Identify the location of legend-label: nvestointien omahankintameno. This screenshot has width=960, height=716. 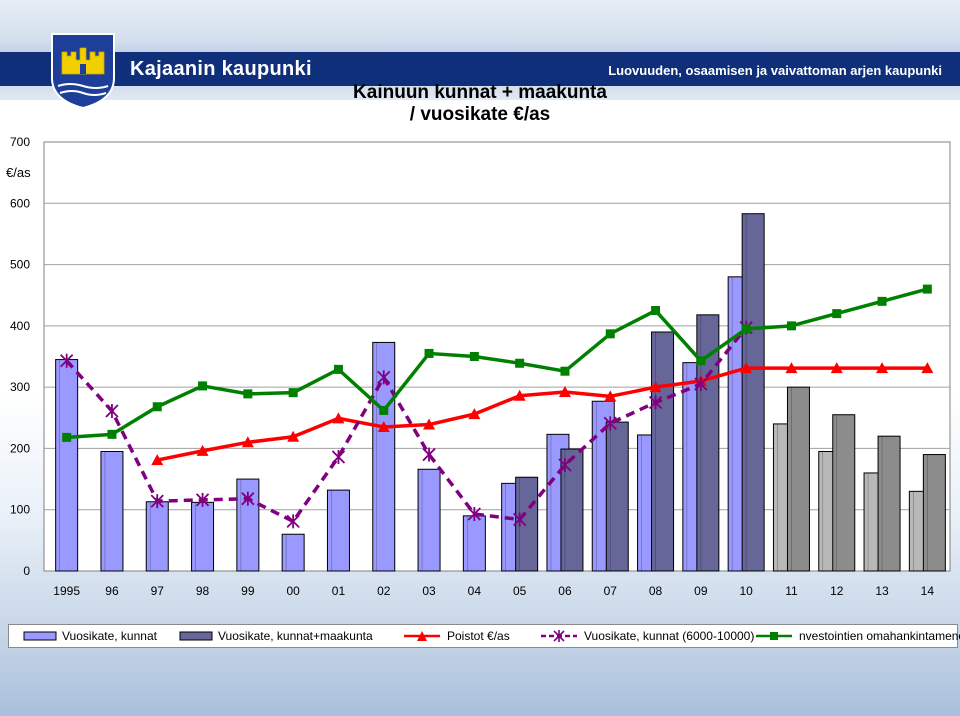
(879, 635).